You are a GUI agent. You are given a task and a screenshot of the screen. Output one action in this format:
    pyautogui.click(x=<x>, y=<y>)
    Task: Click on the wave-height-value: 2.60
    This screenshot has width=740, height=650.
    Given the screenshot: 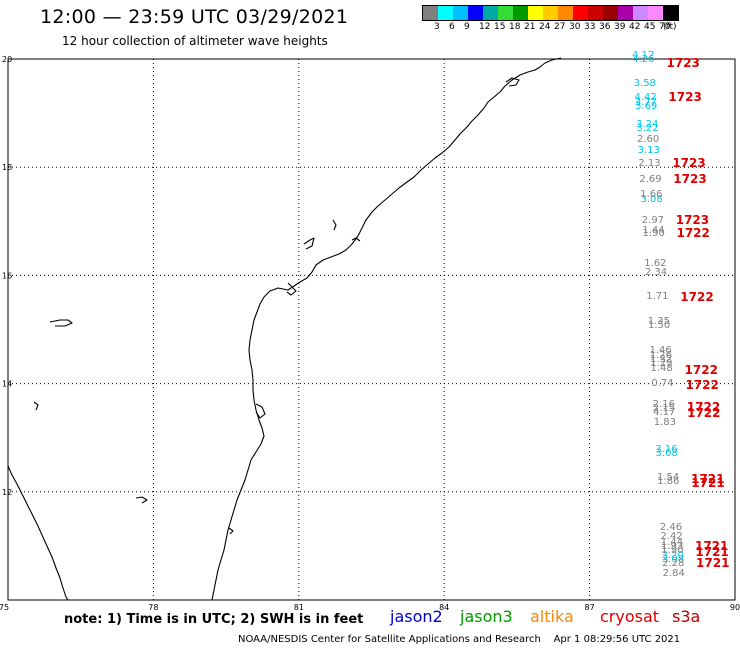 What is the action you would take?
    pyautogui.click(x=648, y=139)
    